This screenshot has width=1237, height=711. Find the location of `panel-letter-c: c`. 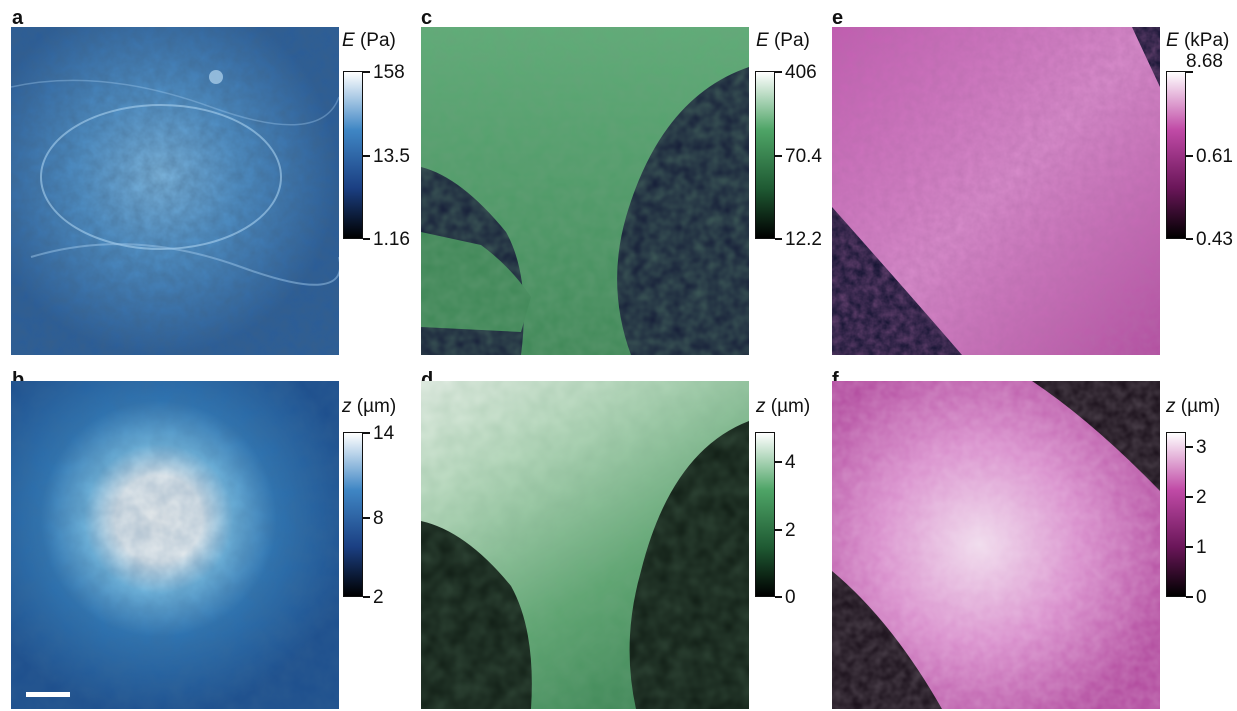

panel-letter-c: c is located at coordinates (427, 18).